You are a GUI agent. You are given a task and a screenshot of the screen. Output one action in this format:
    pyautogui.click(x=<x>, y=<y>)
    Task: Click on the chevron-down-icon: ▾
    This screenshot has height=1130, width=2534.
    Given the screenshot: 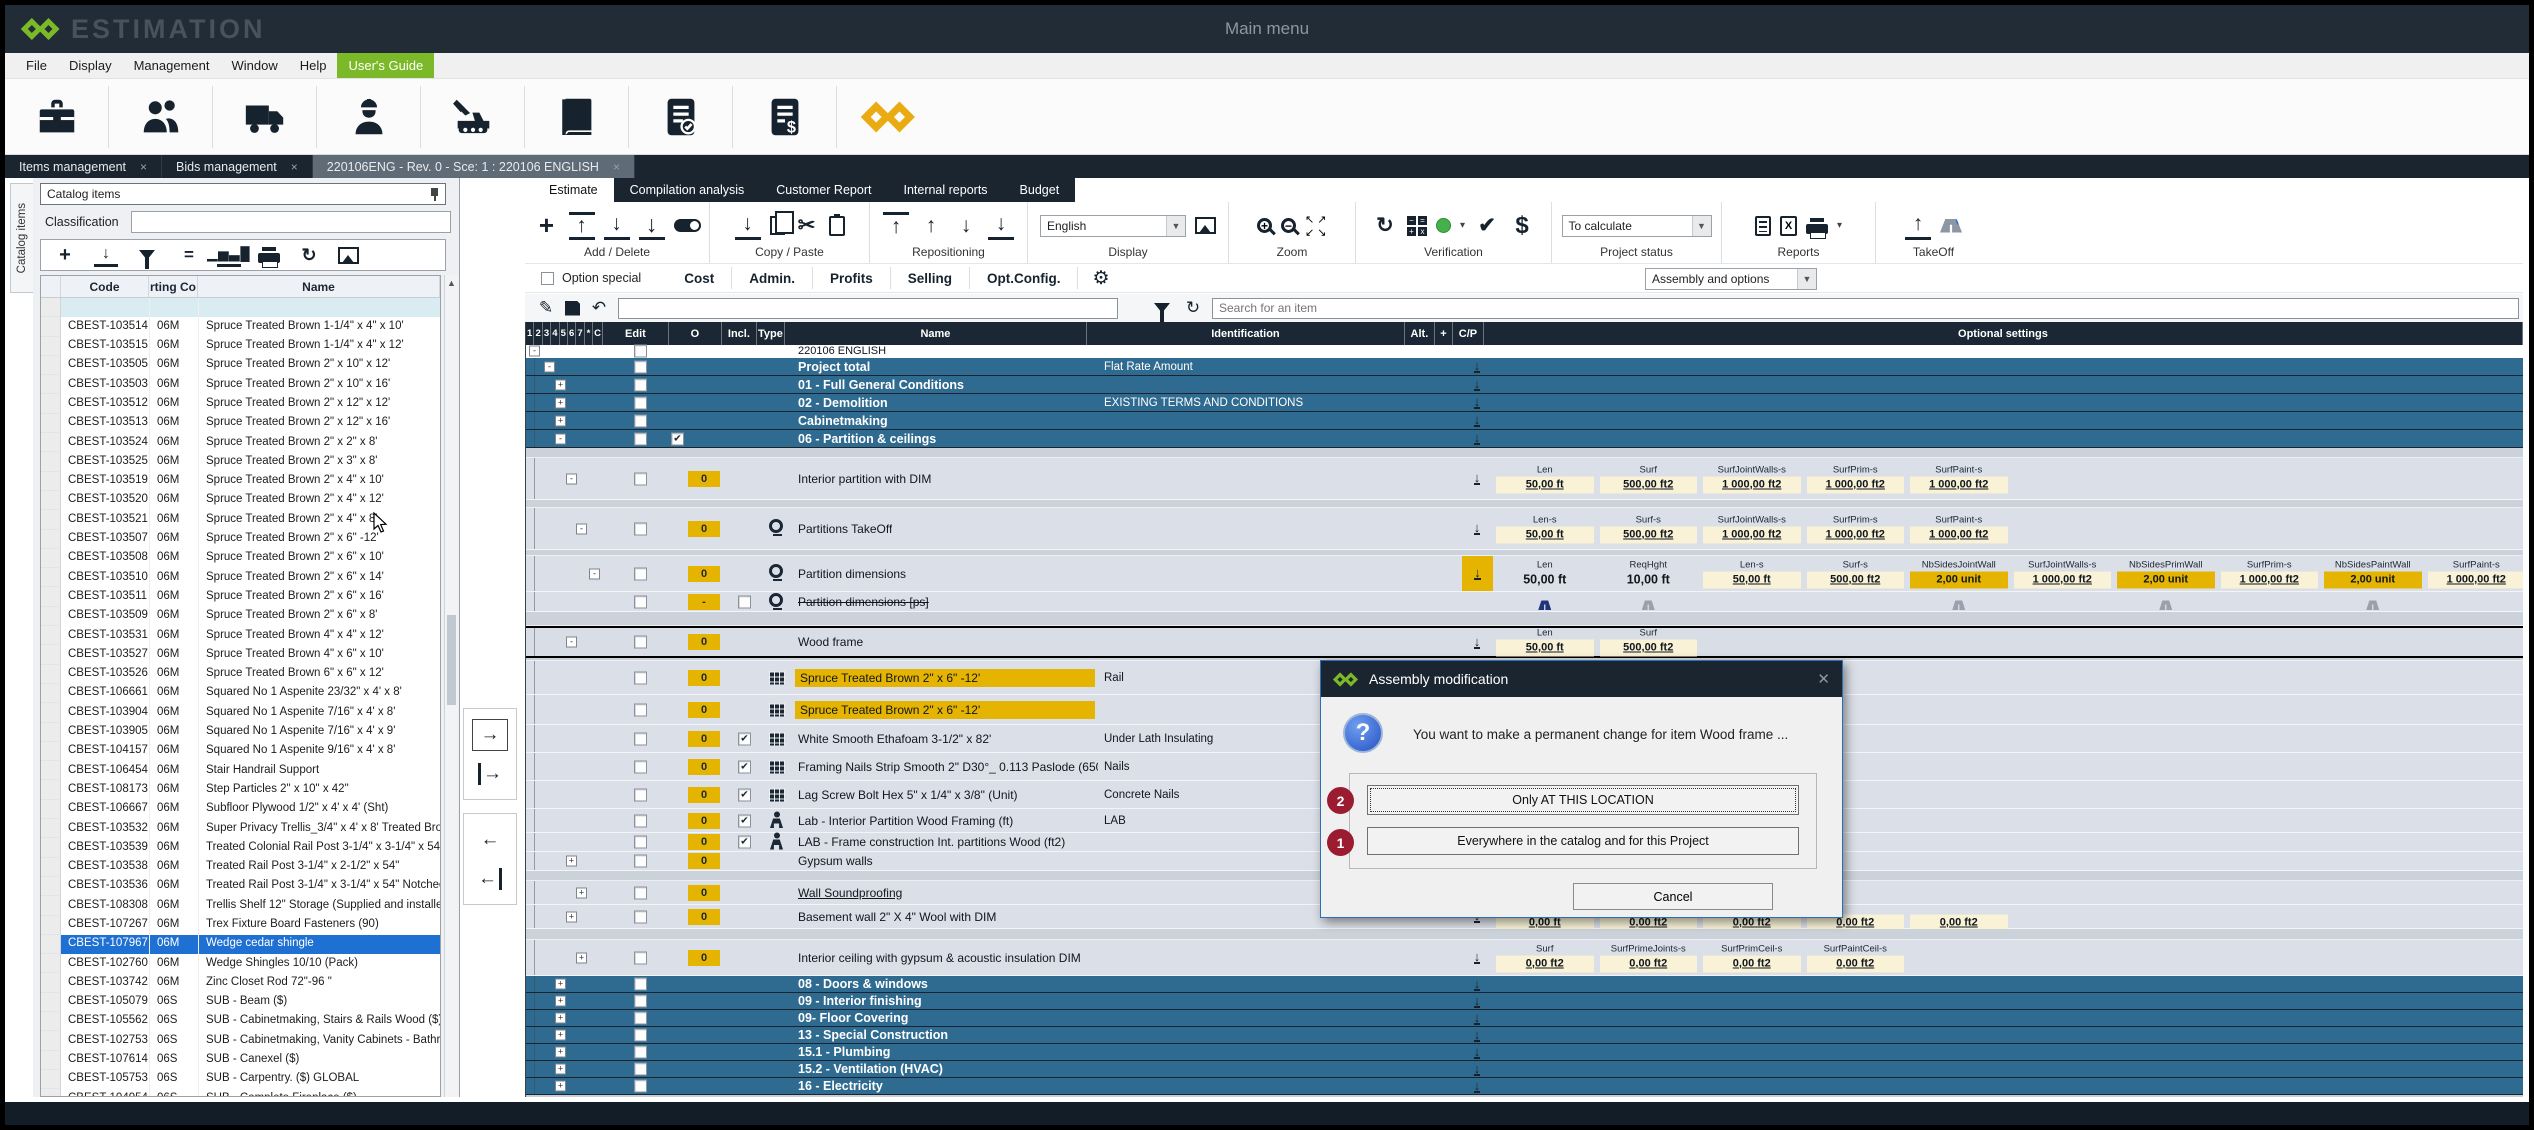 What is the action you would take?
    pyautogui.click(x=1462, y=225)
    